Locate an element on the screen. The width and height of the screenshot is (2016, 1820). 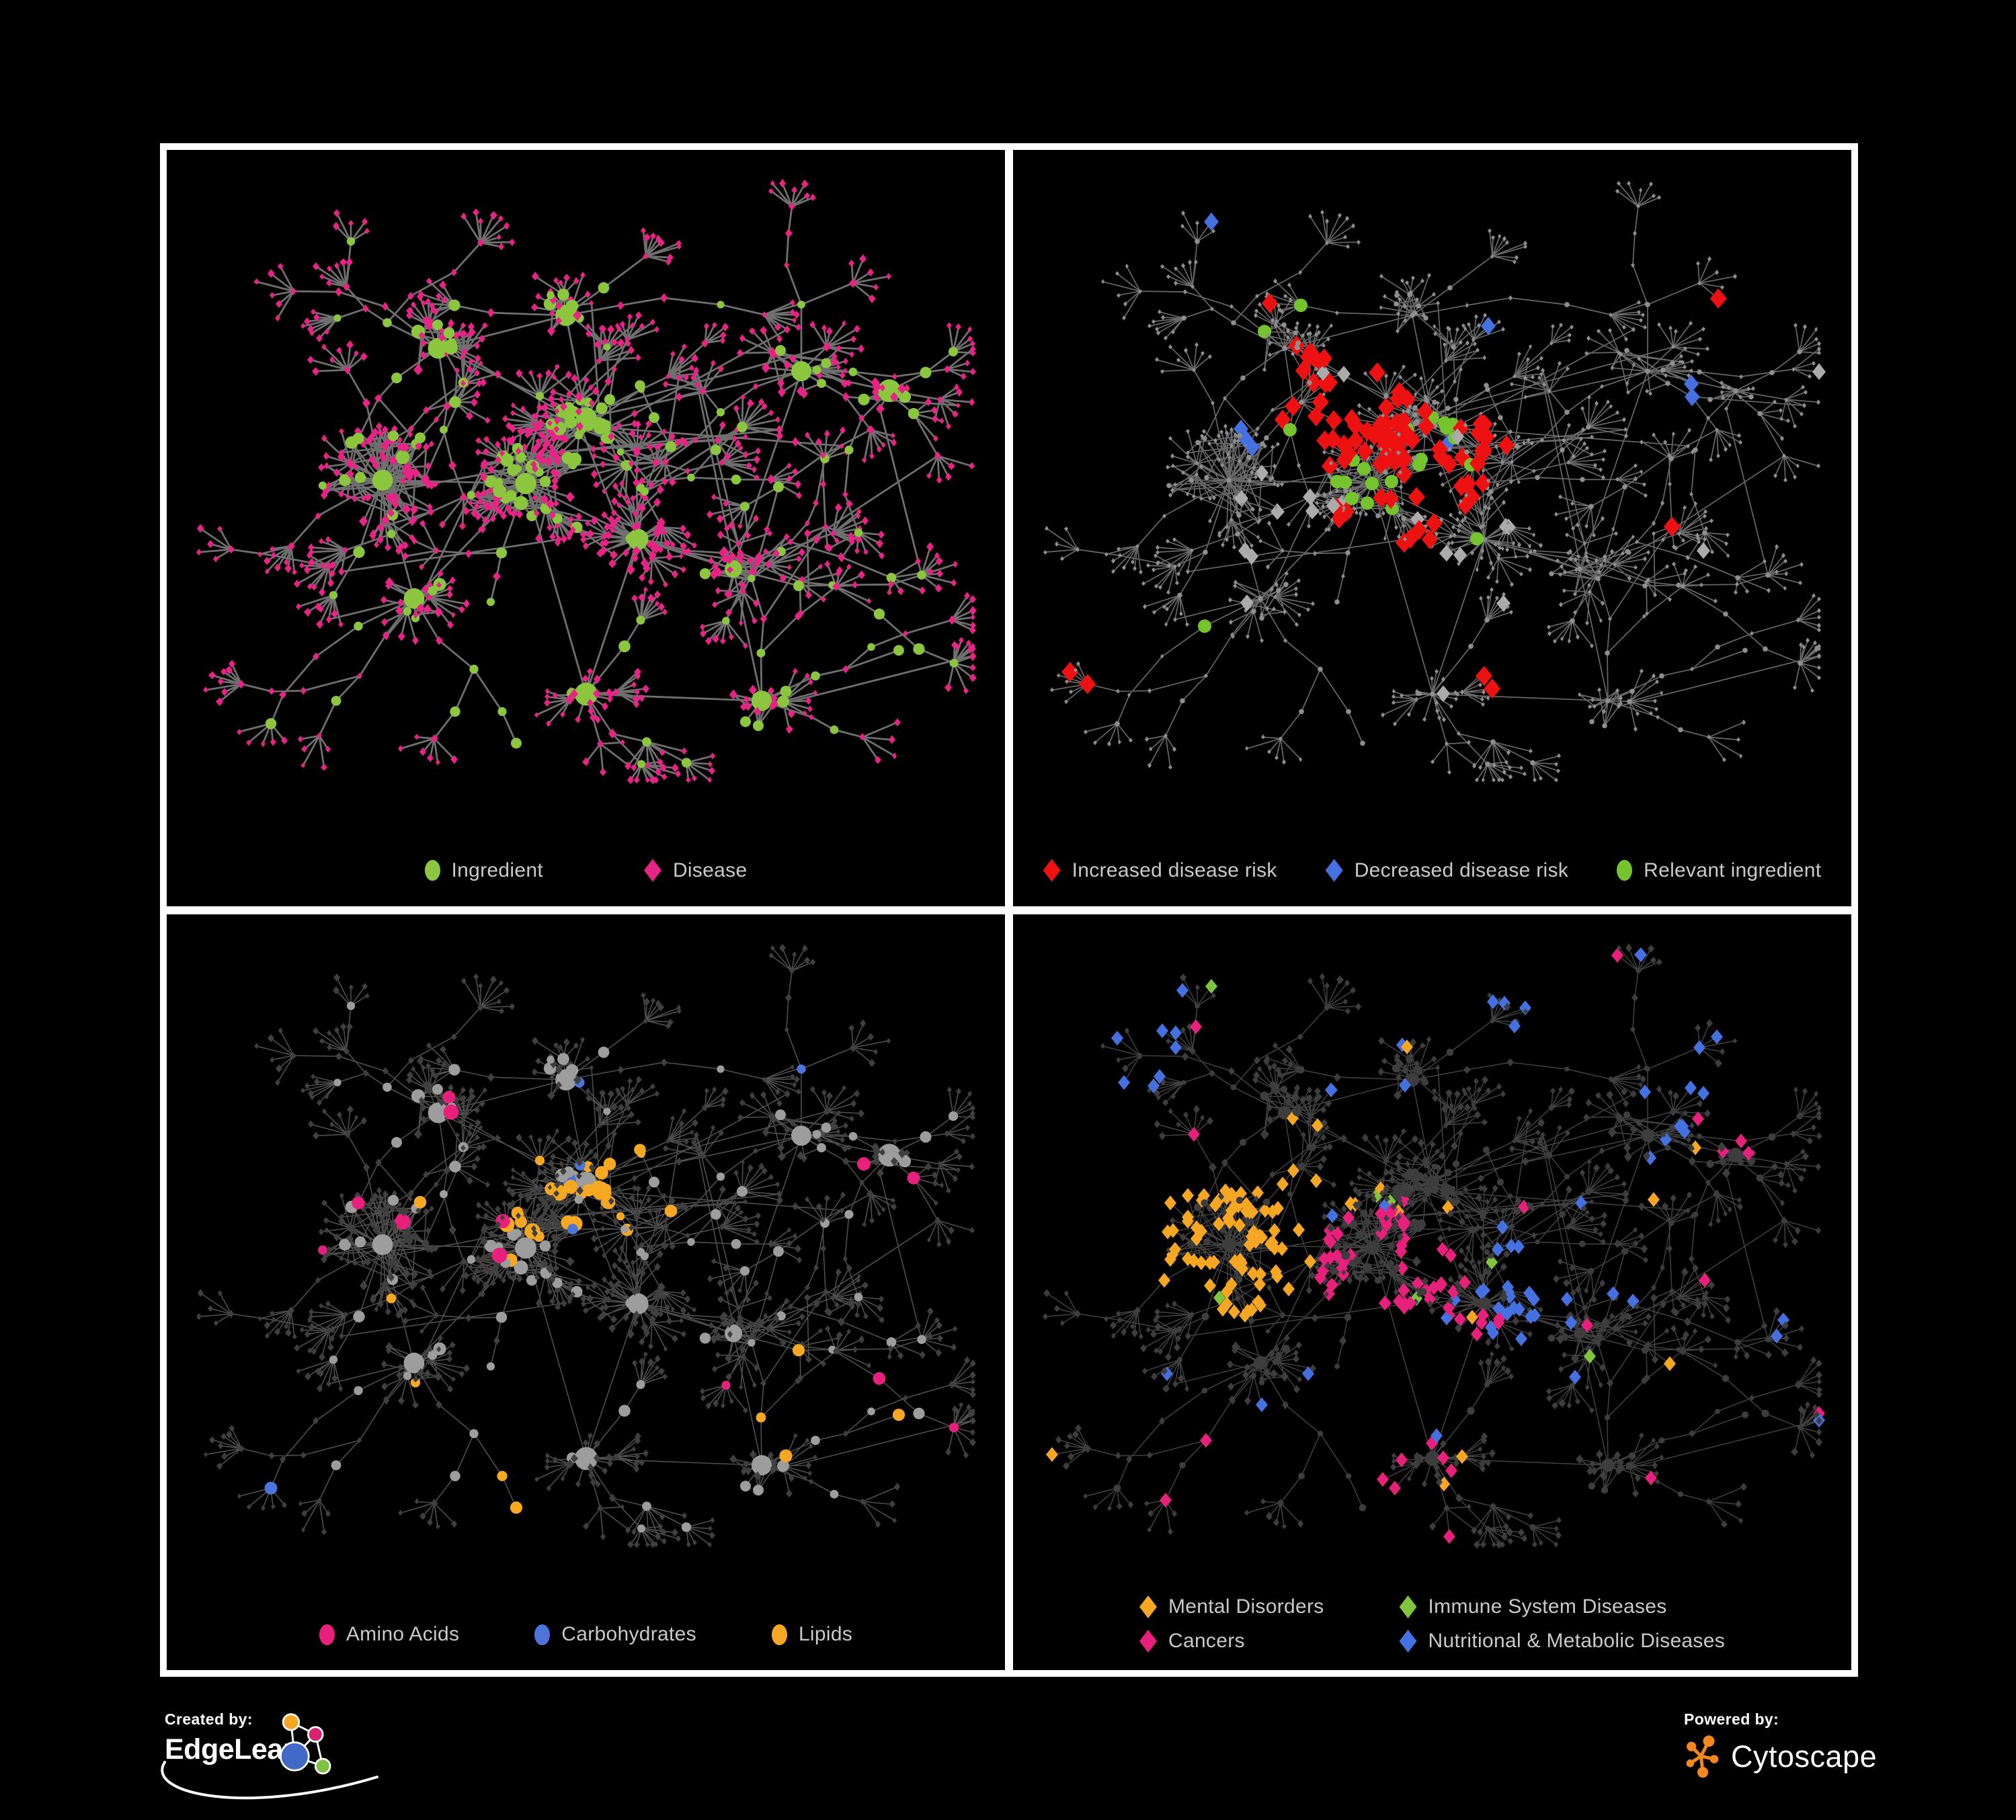
legend-item-relevant-ingredient: Relevant ingredient is located at coordinates (1719, 870).